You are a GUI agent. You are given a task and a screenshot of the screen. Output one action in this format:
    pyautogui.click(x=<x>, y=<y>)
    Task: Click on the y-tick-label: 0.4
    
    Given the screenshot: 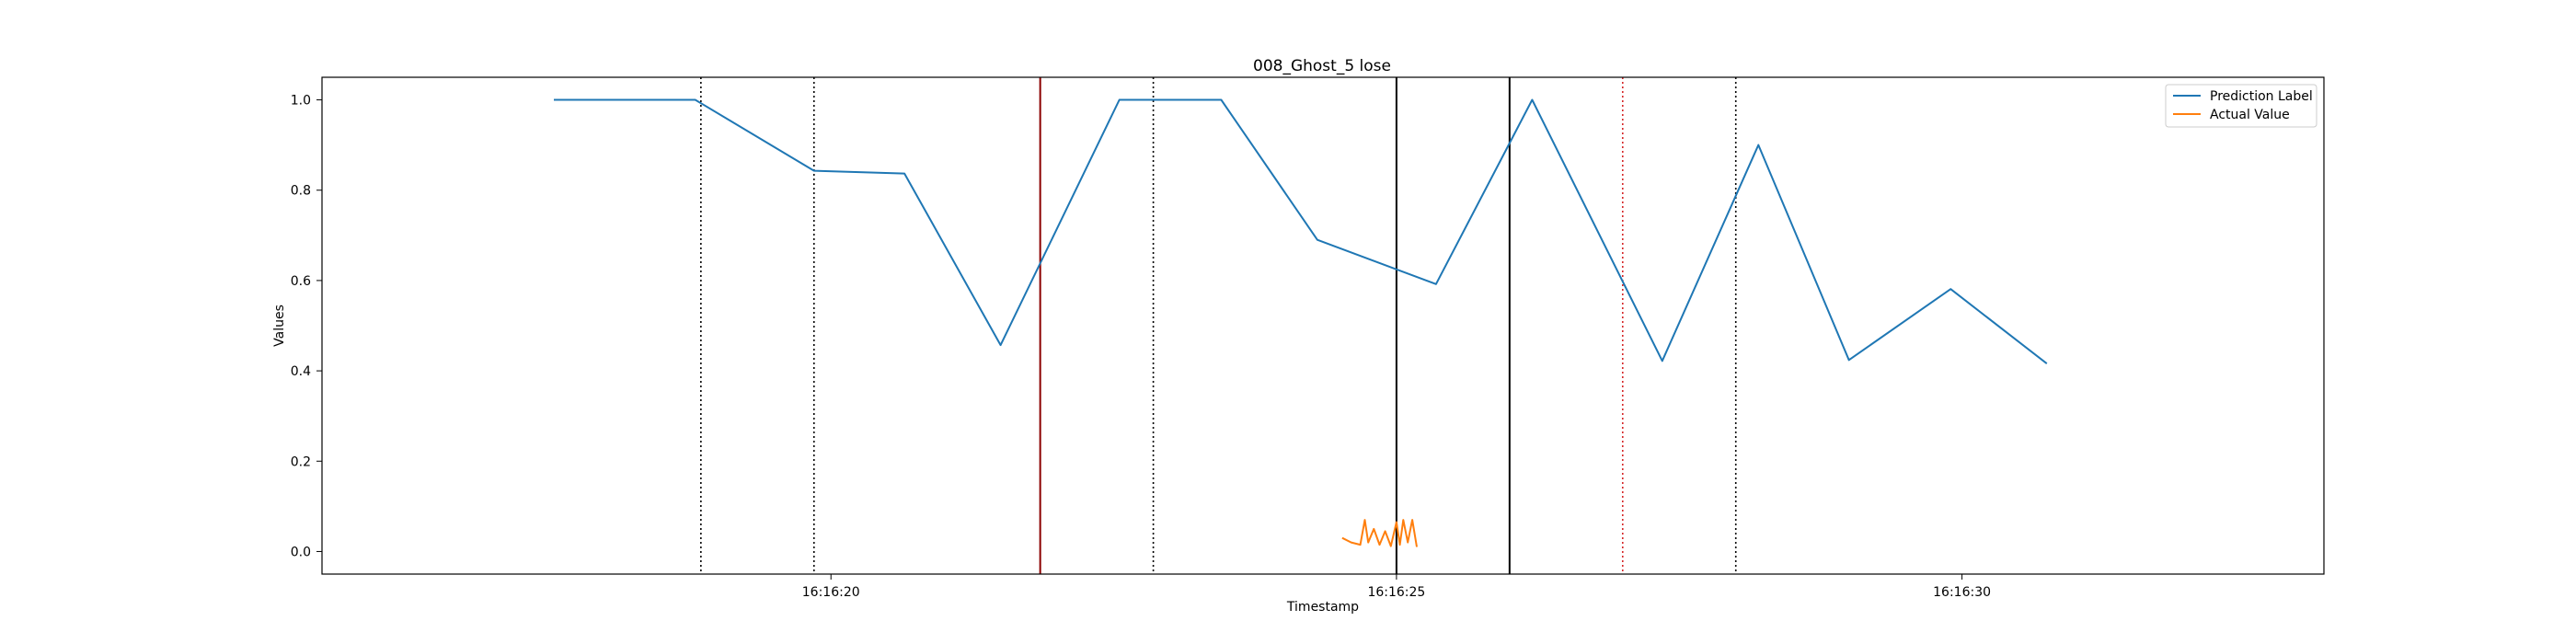 What is the action you would take?
    pyautogui.click(x=301, y=371)
    